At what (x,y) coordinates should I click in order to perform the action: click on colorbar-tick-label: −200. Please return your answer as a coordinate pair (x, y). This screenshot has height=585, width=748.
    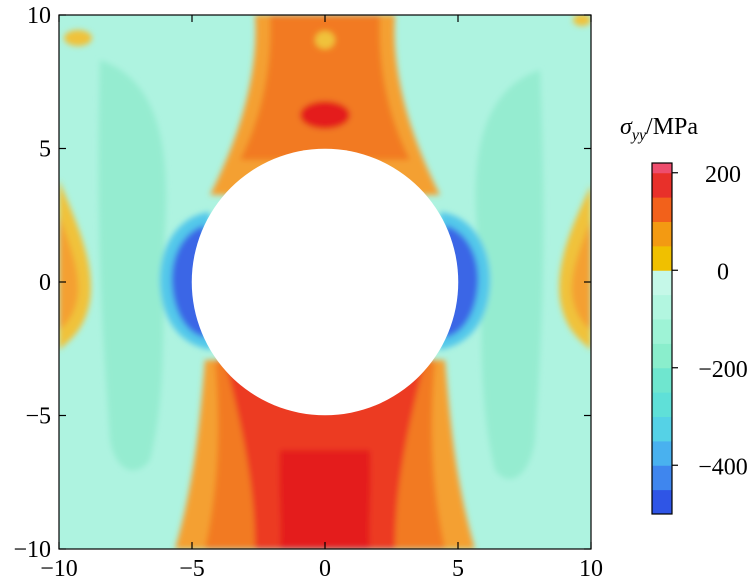
    Looking at the image, I should click on (723, 370).